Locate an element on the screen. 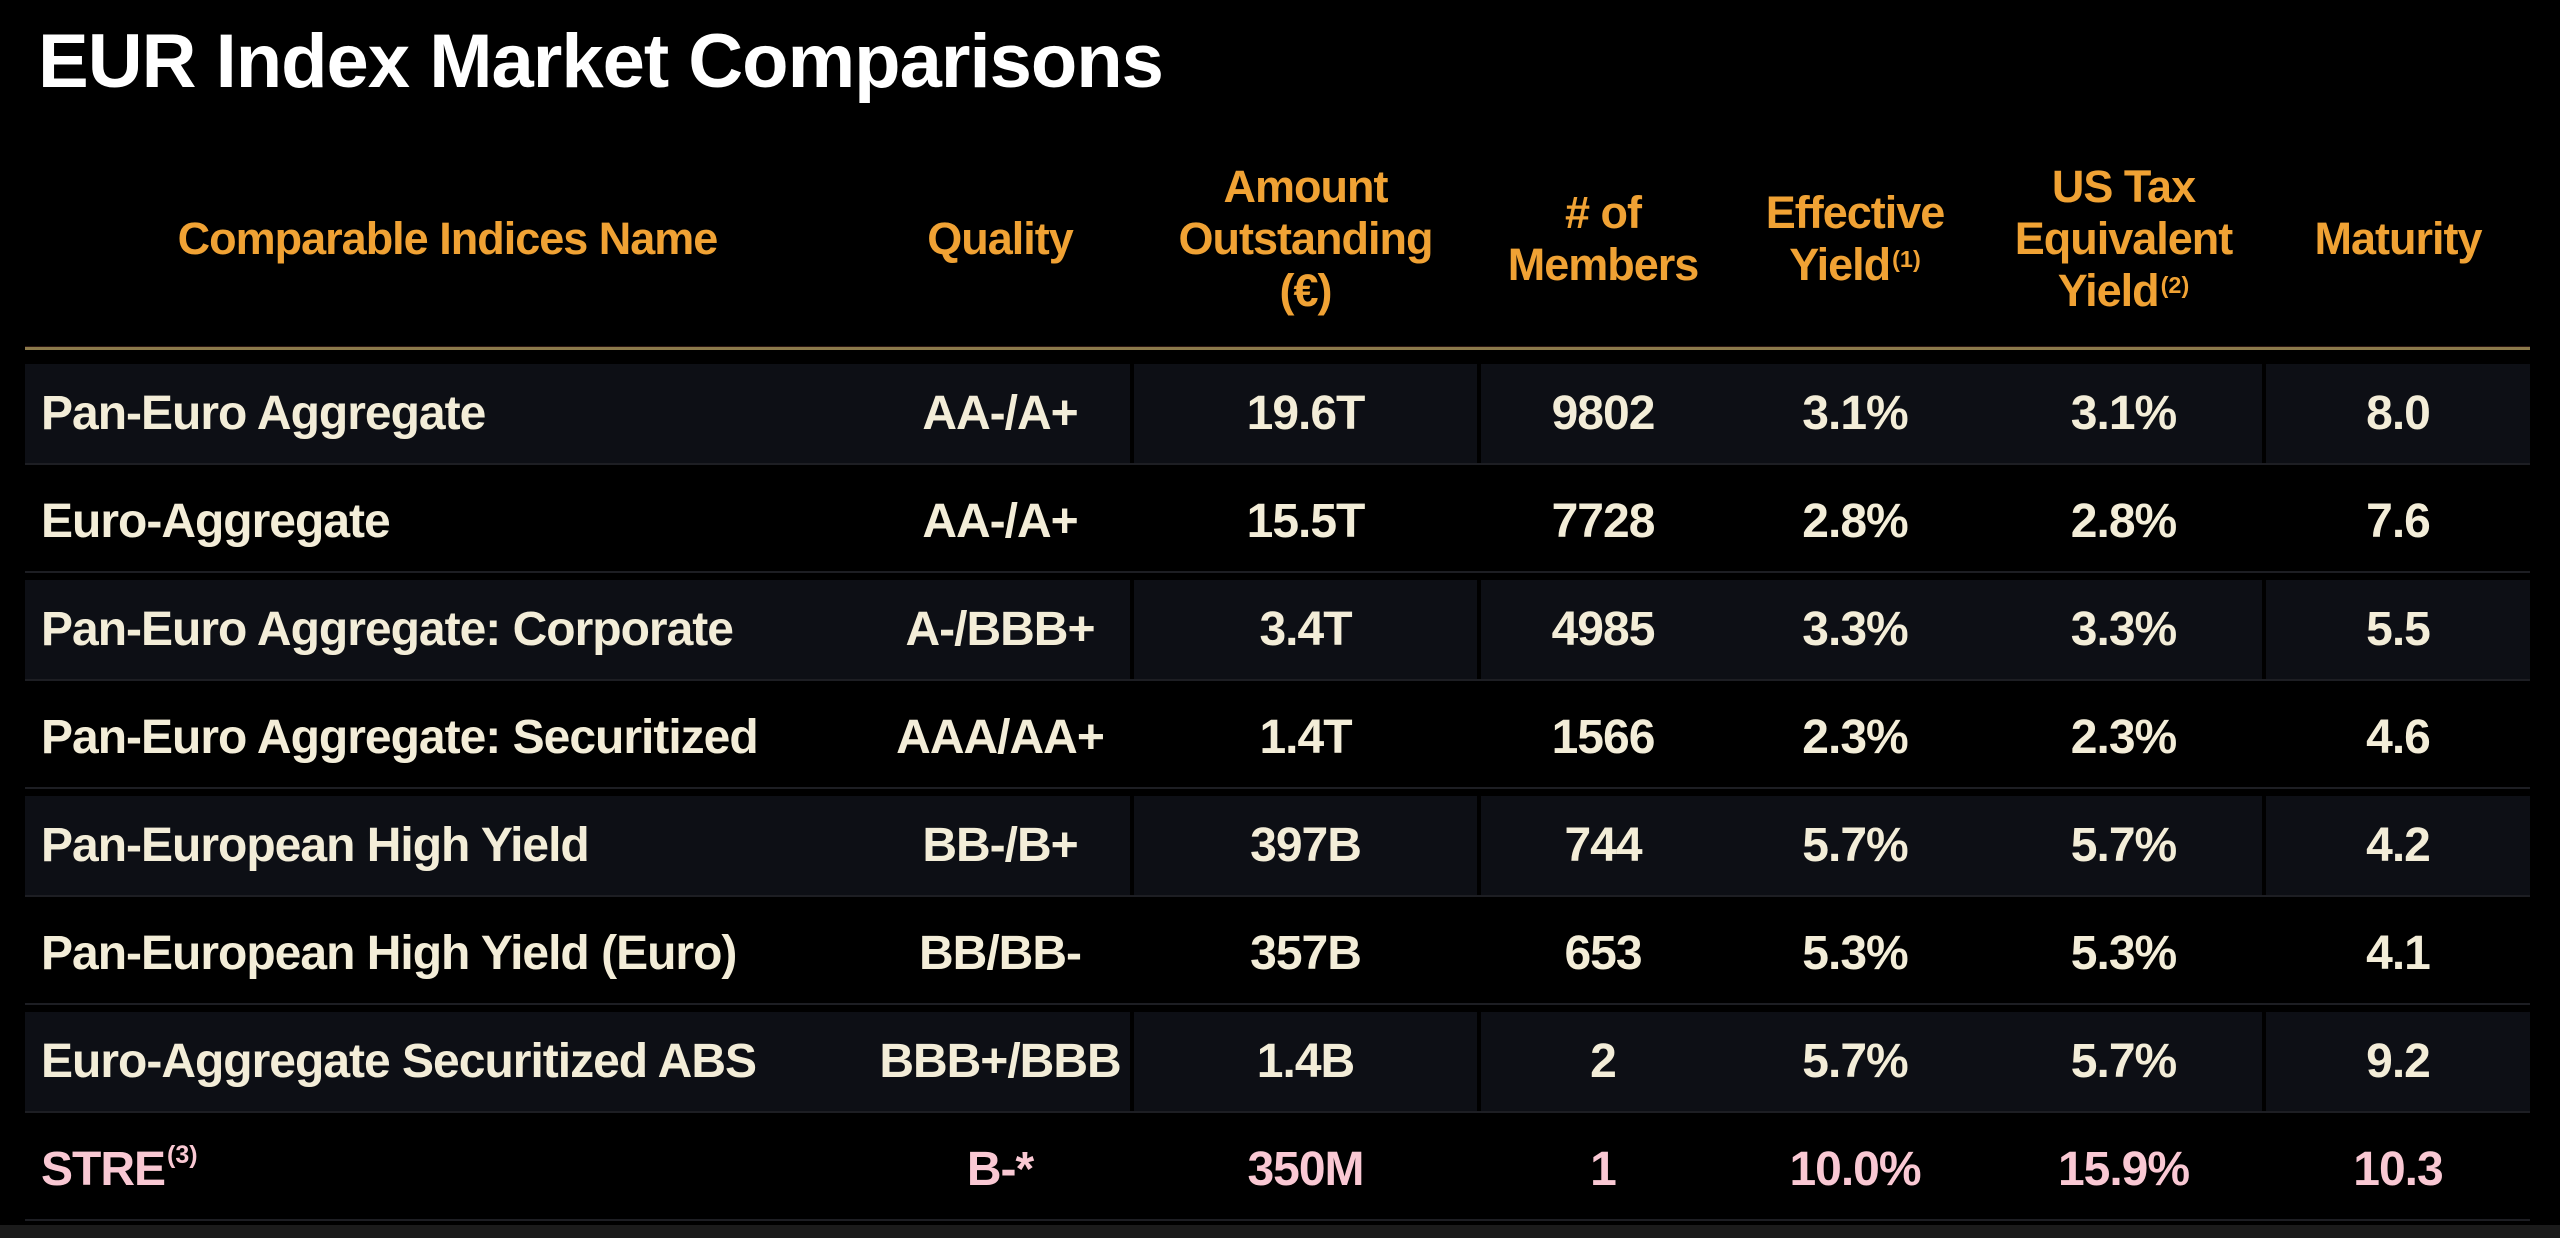 The image size is (2560, 1238). cell-effective_yield: 5.3% is located at coordinates (1855, 953).